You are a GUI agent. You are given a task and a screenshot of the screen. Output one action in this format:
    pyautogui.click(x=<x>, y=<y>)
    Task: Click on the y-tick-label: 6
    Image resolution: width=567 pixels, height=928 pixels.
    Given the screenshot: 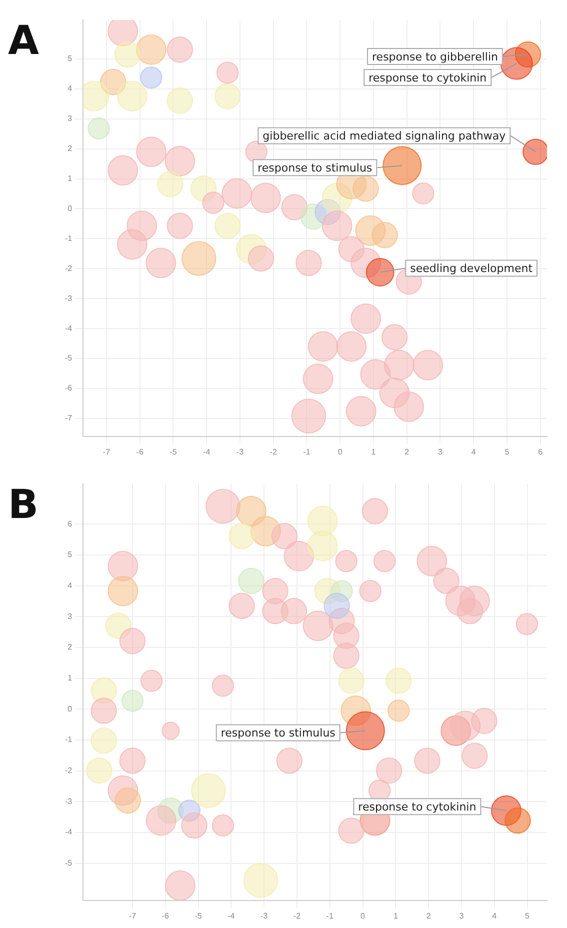 What is the action you would take?
    pyautogui.click(x=70, y=523)
    